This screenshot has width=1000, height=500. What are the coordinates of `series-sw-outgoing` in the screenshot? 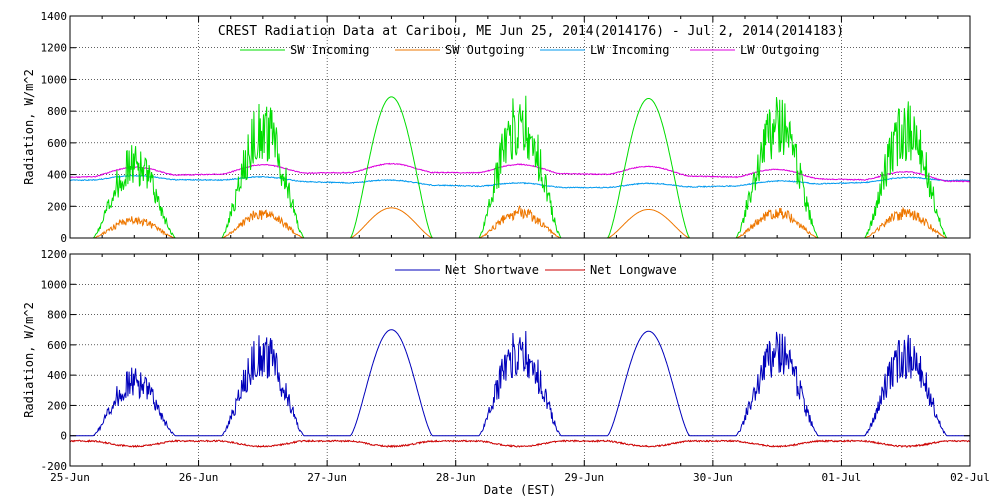 It's located at (520, 221).